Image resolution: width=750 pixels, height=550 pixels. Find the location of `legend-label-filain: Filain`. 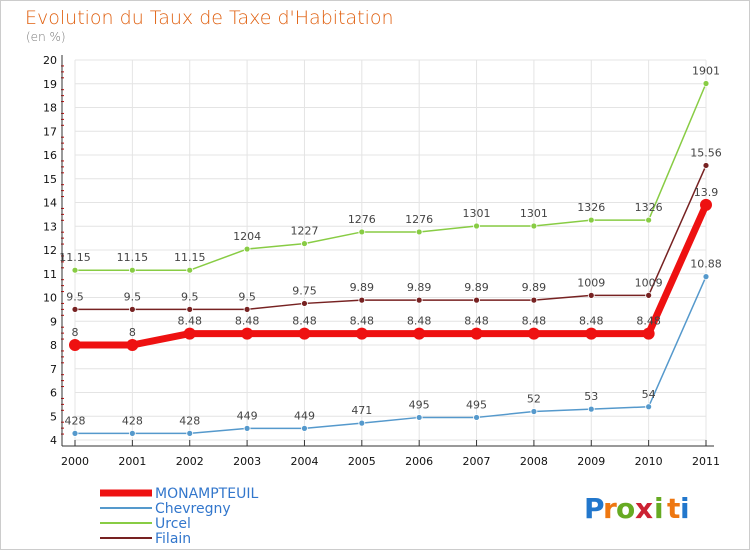

legend-label-filain: Filain is located at coordinates (173, 539).